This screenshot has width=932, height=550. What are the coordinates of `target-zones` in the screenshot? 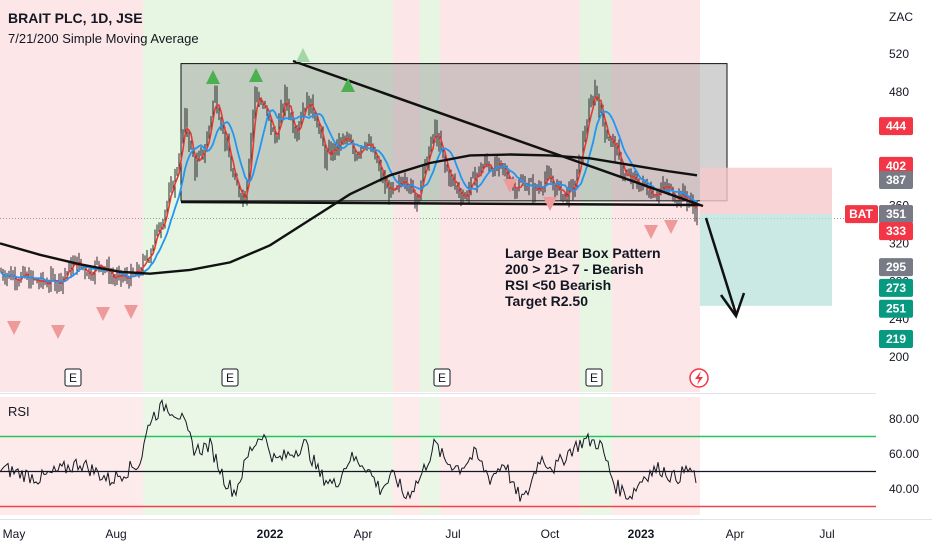 It's located at (766, 236).